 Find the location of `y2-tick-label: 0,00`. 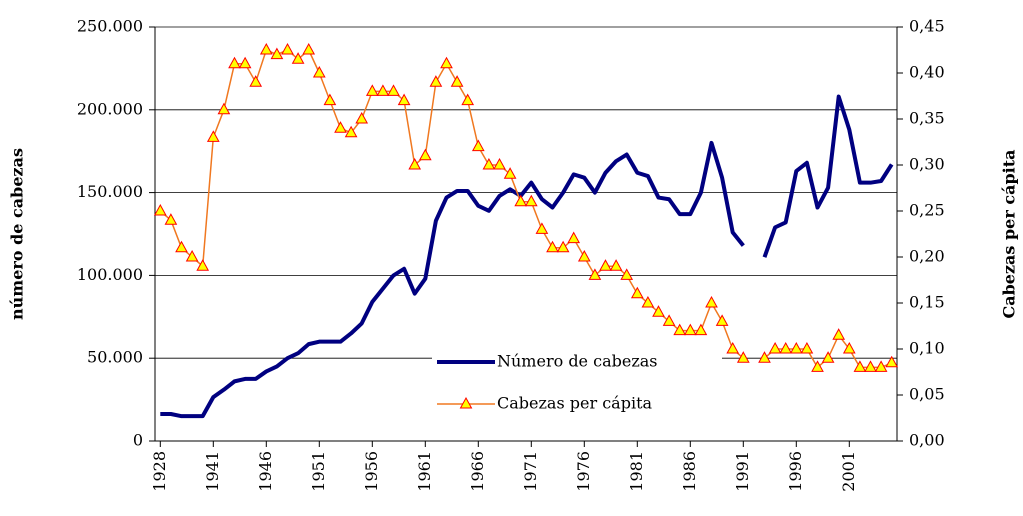

y2-tick-label: 0,00 is located at coordinates (927, 440).